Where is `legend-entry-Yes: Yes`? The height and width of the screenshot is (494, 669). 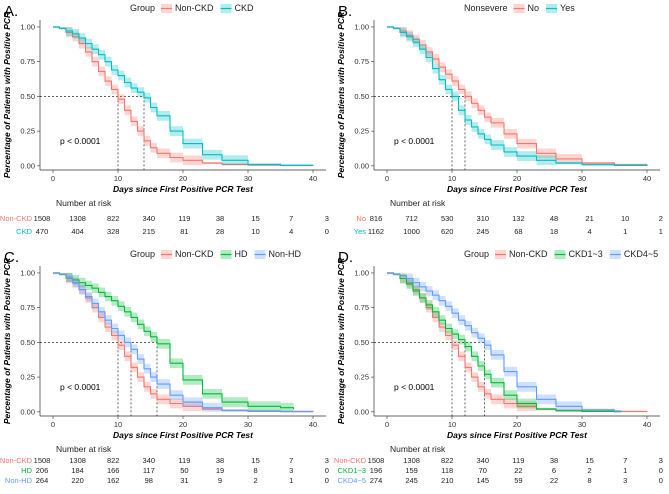 legend-entry-Yes: Yes is located at coordinates (567, 8).